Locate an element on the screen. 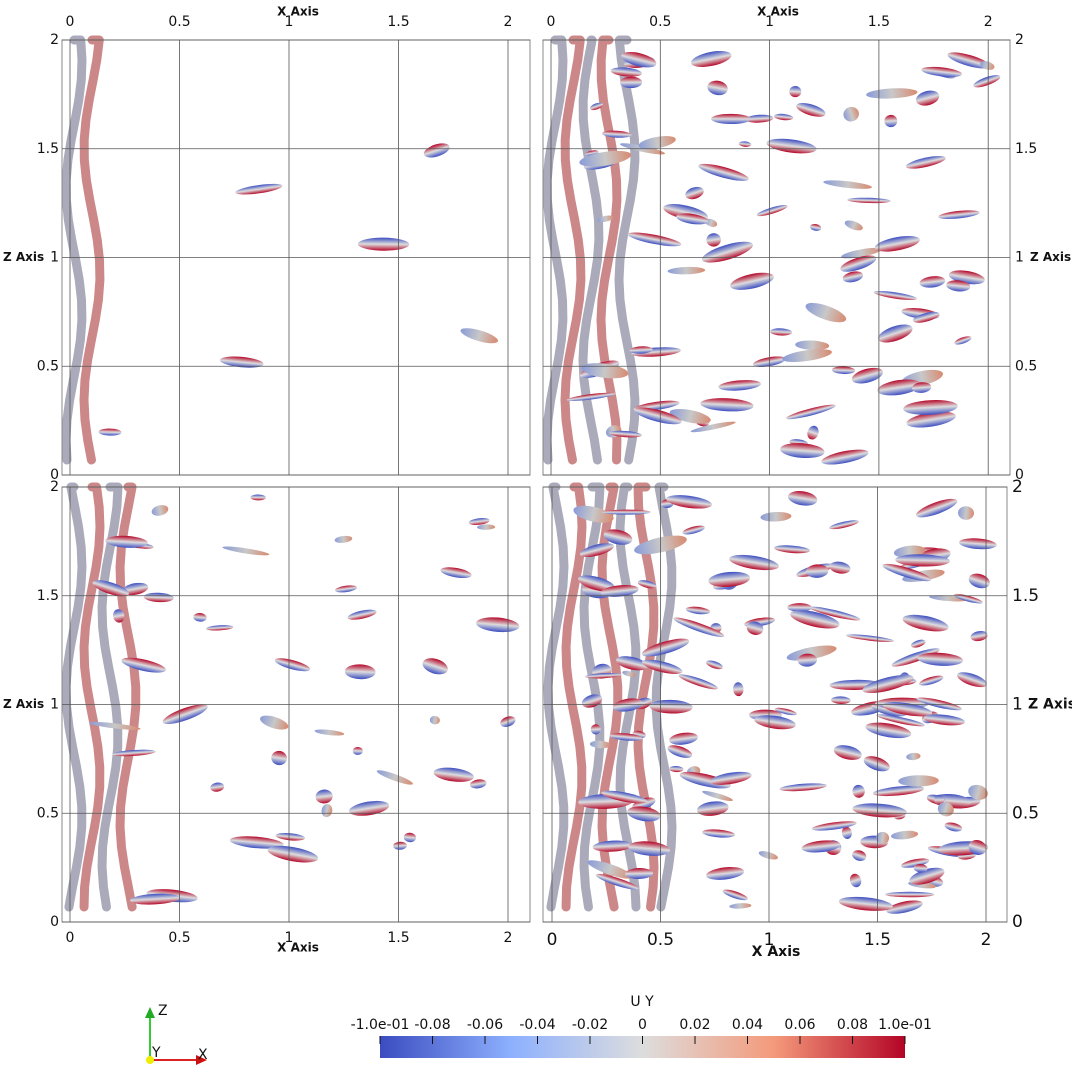 The image size is (1072, 1072). z-axis-title: Z Axis is located at coordinates (1050, 257).